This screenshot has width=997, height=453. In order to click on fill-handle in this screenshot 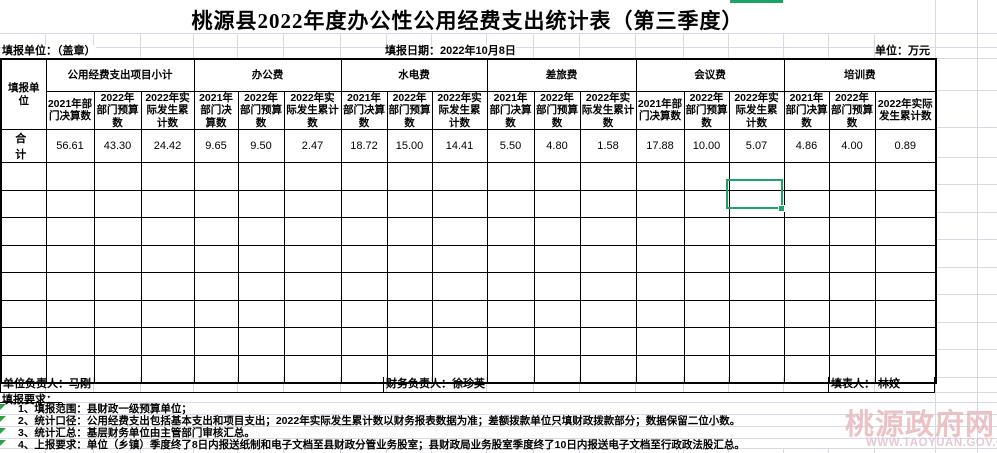, I will do `click(781, 208)`.